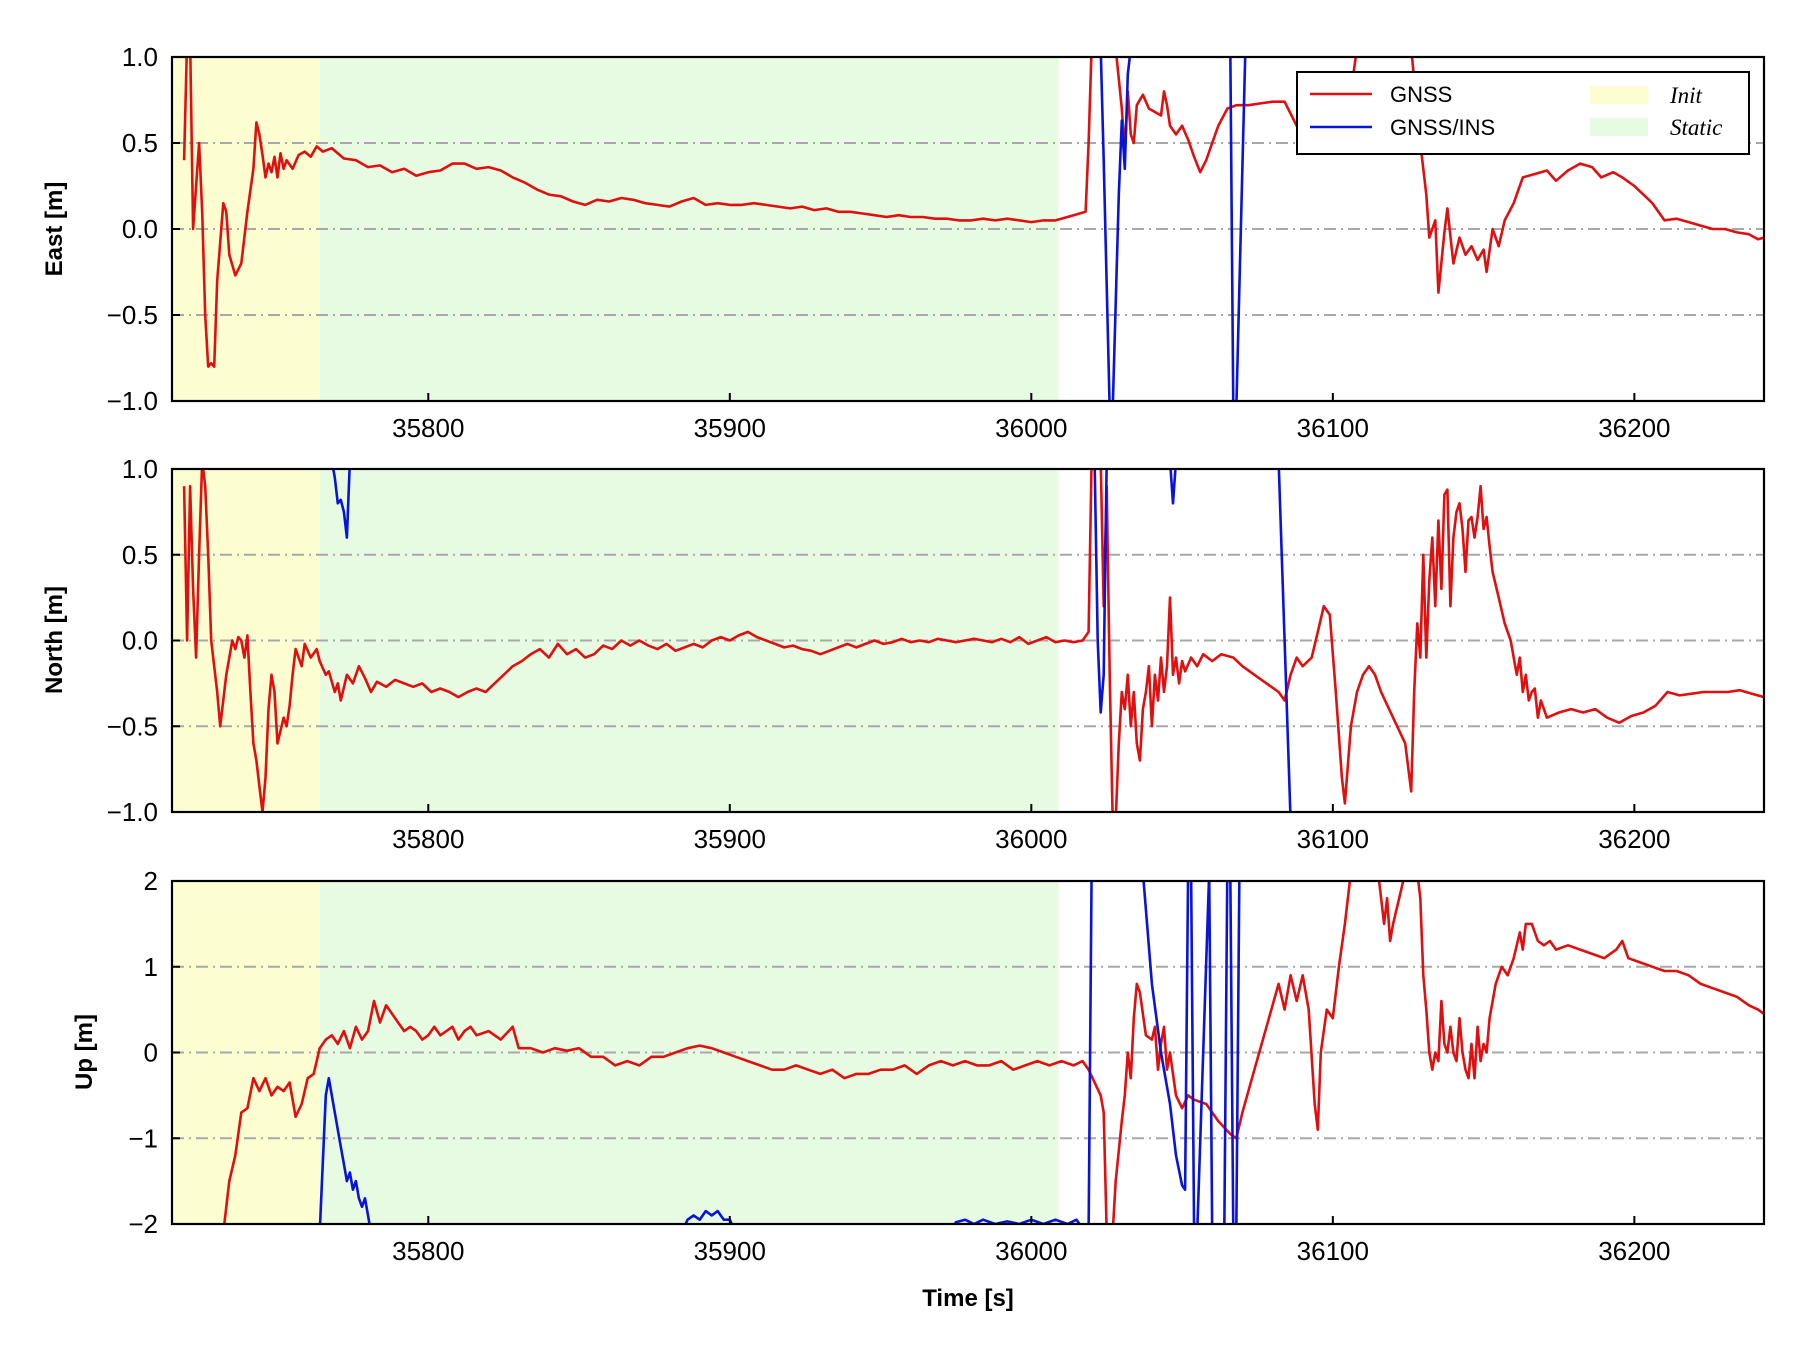 The image size is (1800, 1350). I want to click on north-ytick-label: 1.0, so click(140, 469).